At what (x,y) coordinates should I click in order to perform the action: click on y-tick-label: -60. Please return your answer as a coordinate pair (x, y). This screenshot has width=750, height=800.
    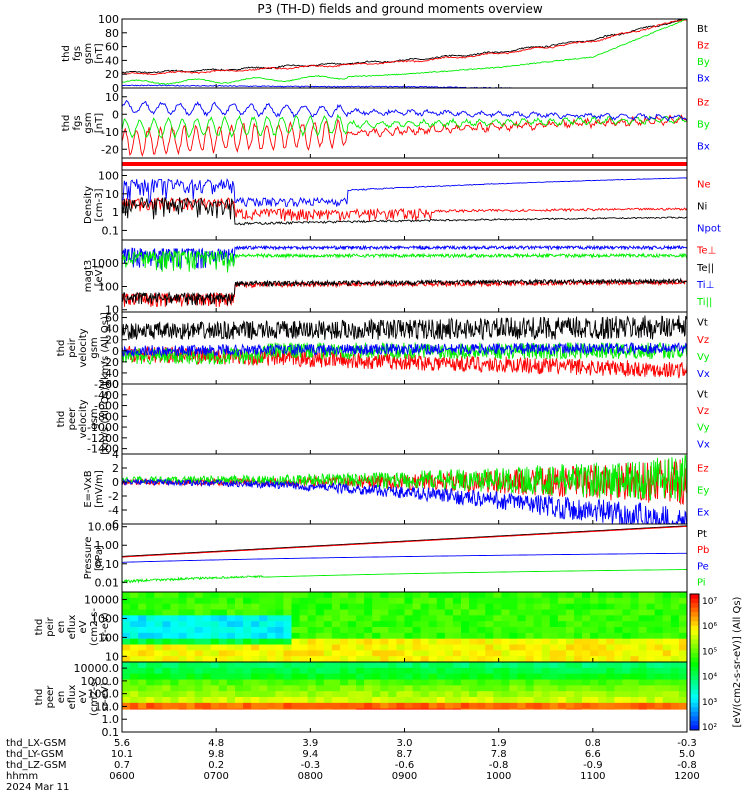
    Looking at the image, I should click on (110, 384).